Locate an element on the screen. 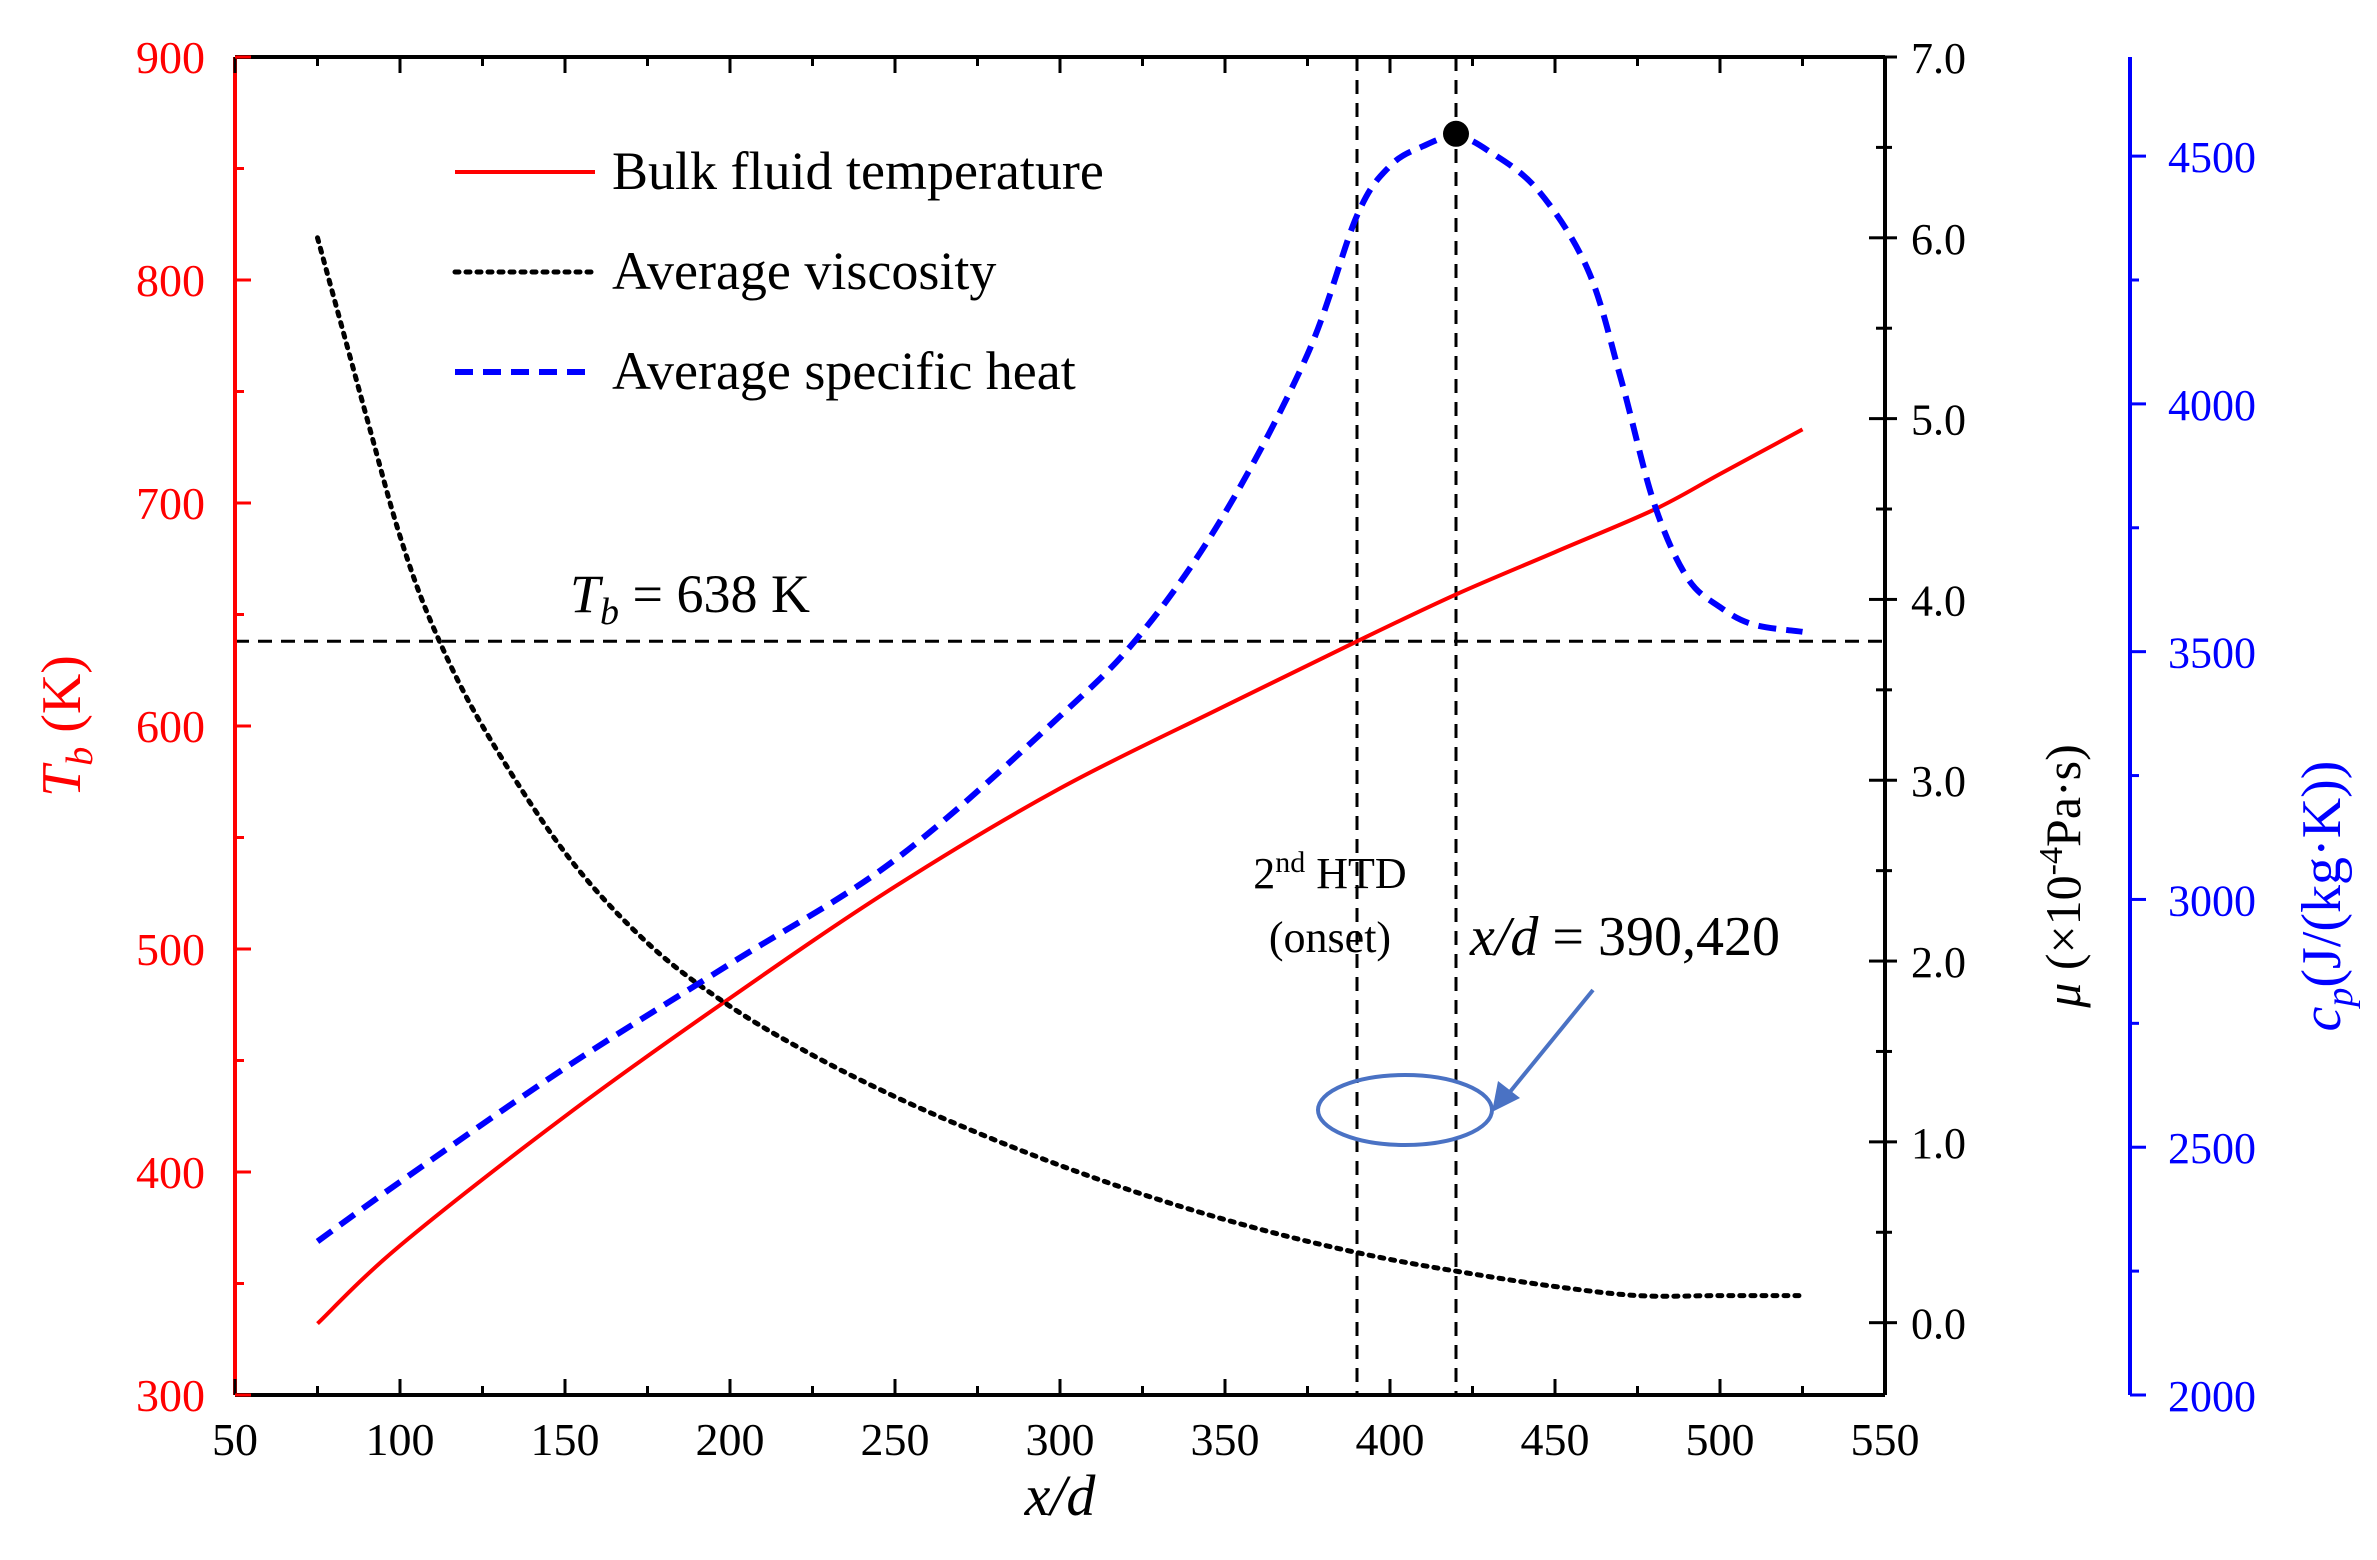 This screenshot has height=1560, width=2377. y-left-tick-label: 900 is located at coordinates (170, 57).